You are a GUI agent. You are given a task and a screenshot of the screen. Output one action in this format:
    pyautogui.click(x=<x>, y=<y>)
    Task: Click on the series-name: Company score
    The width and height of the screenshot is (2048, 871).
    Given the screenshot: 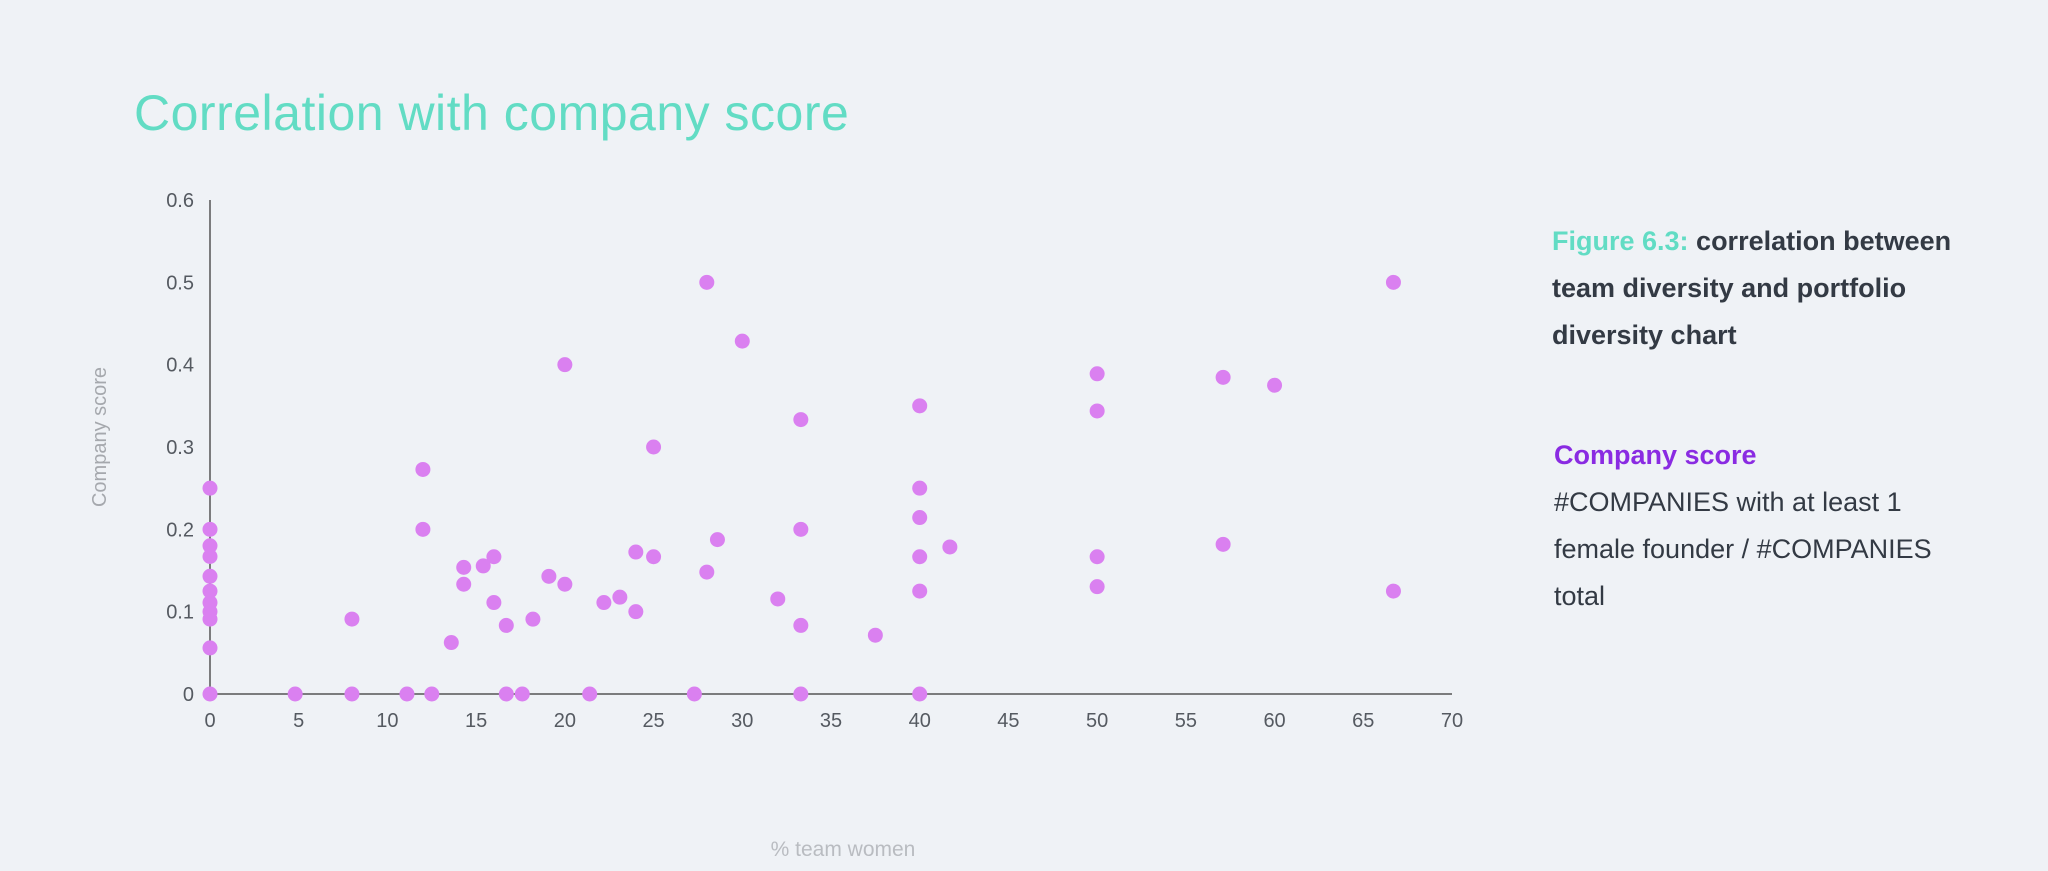 What is the action you would take?
    pyautogui.click(x=1655, y=455)
    